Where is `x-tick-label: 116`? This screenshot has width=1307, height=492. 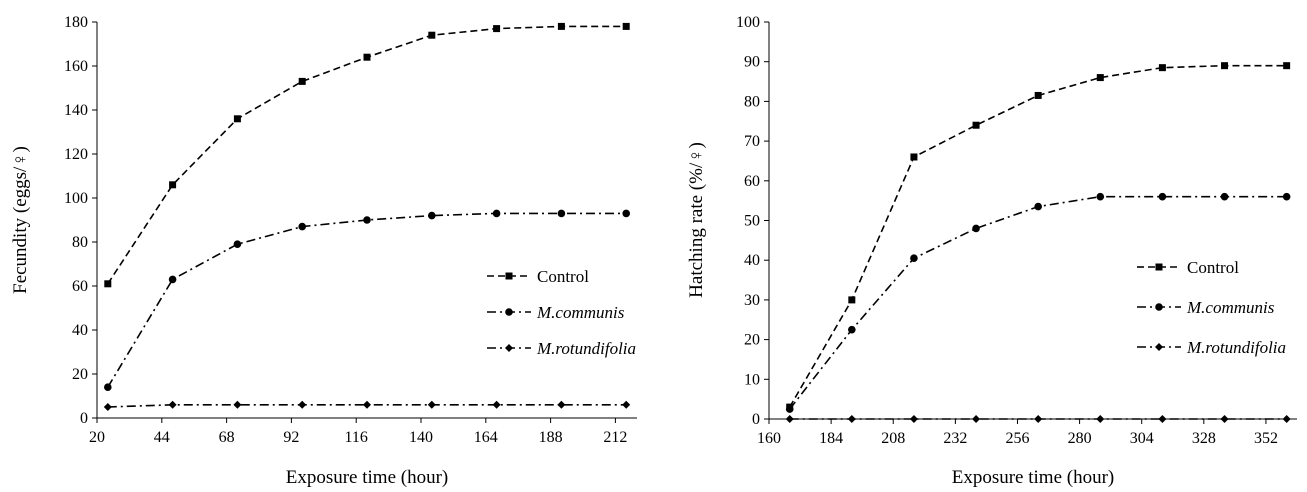 x-tick-label: 116 is located at coordinates (355, 437).